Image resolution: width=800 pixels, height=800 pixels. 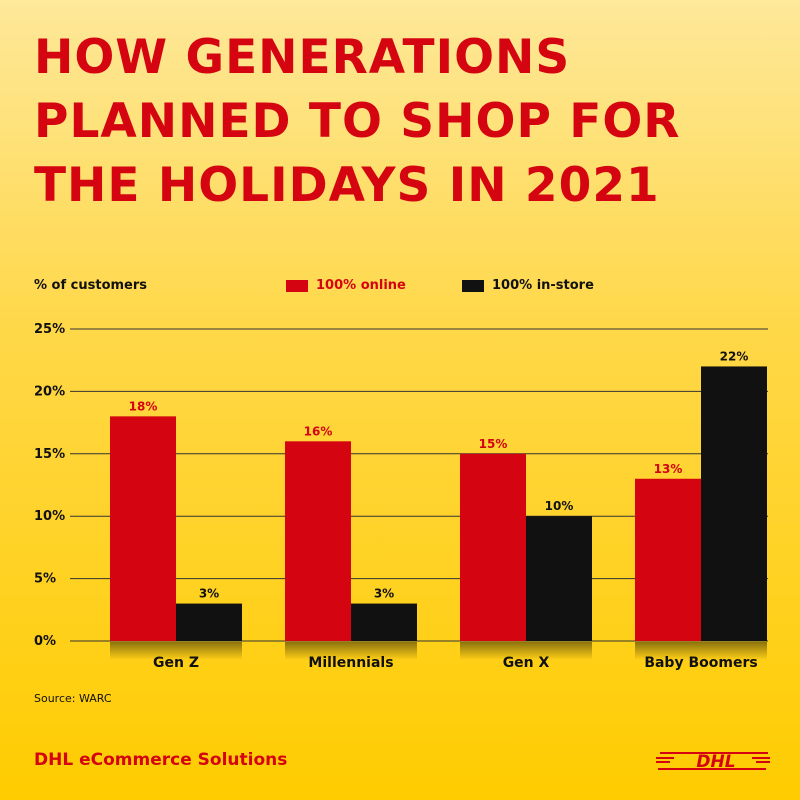 I want to click on source-note: Source: WARC, so click(x=73, y=698).